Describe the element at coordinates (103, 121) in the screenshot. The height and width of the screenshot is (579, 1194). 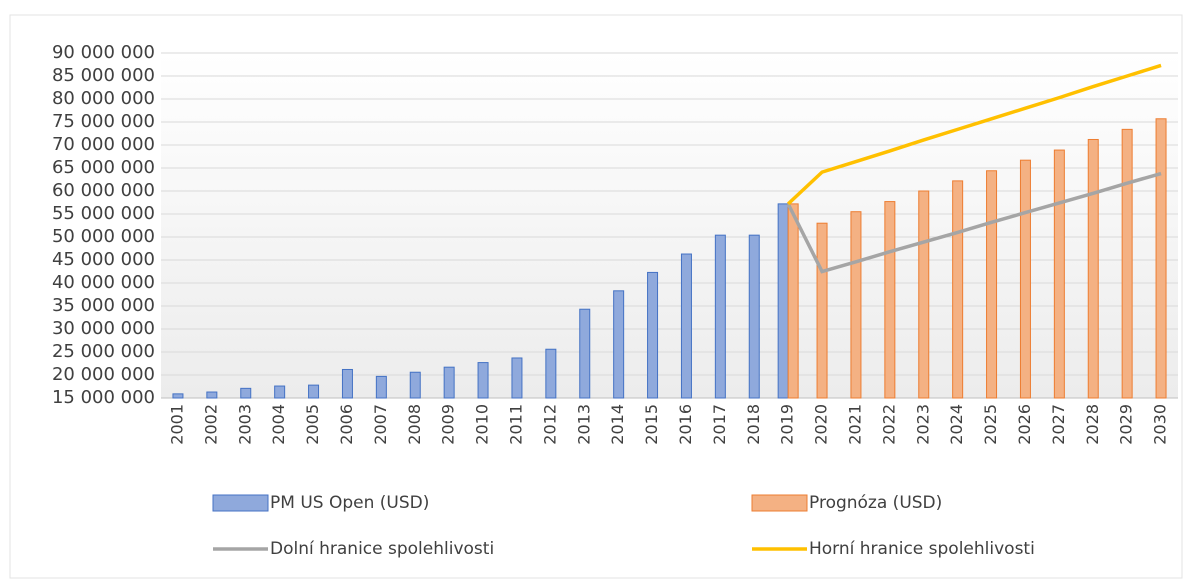
I see `y-tick-label: 75 000 000` at that location.